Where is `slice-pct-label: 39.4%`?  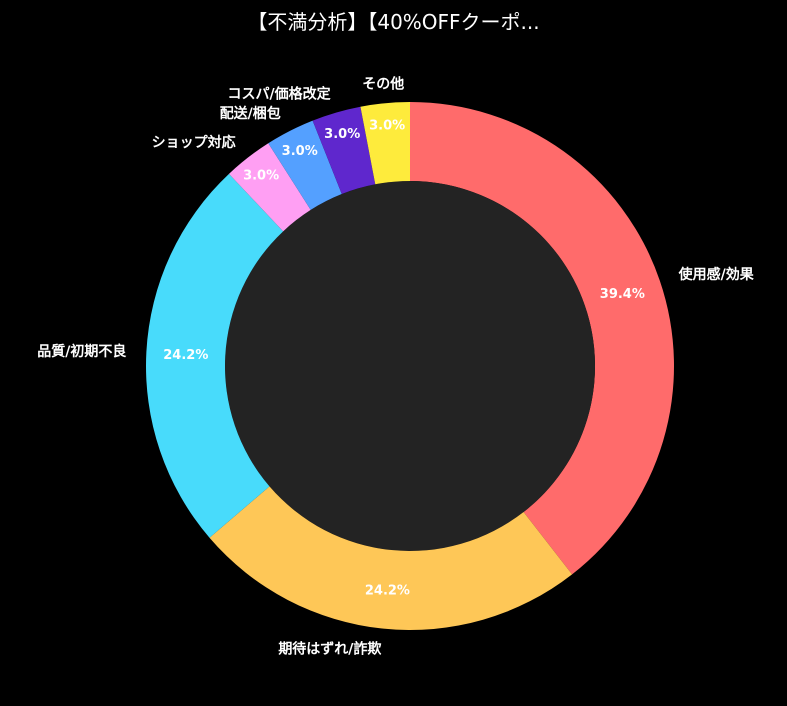 slice-pct-label: 39.4% is located at coordinates (622, 294).